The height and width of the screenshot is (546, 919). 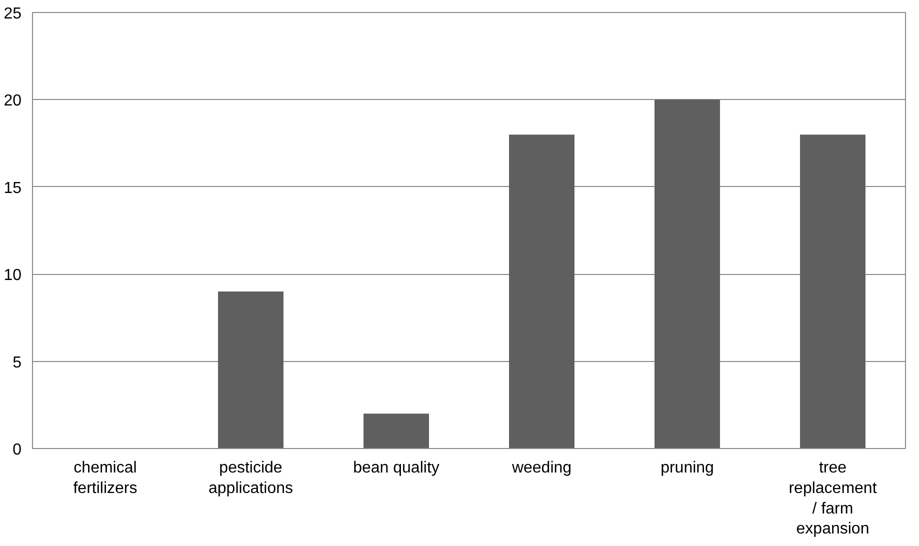 What do you see at coordinates (105, 478) in the screenshot?
I see `x-tick-label: chemical fertilizers` at bounding box center [105, 478].